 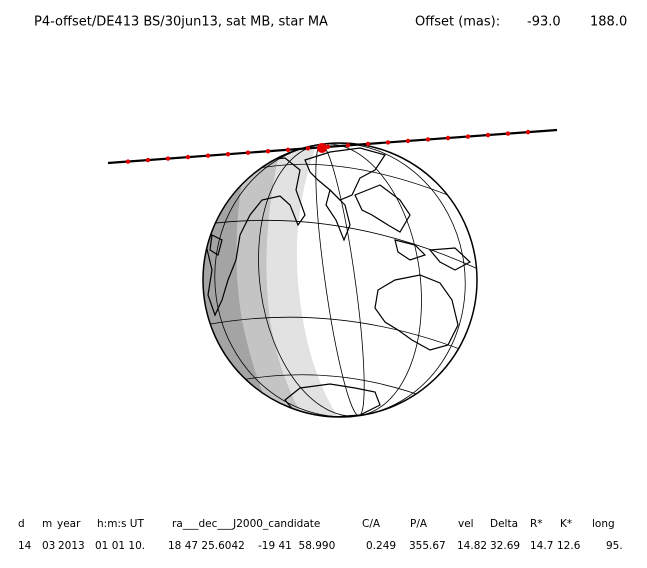 What do you see at coordinates (608, 22) in the screenshot?
I see `offset-value: 188.0` at bounding box center [608, 22].